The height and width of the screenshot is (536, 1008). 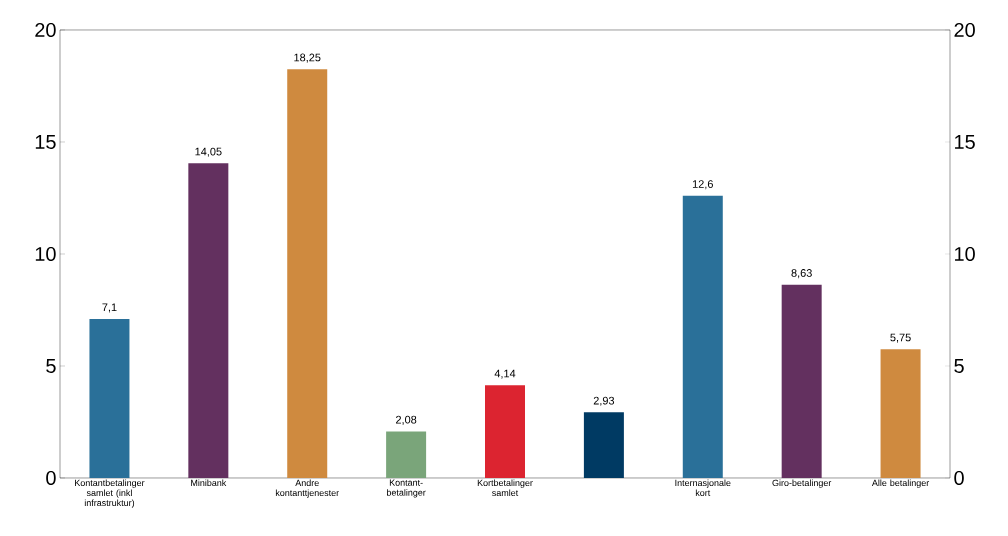 I want to click on data-label: 7,1, so click(x=109, y=308).